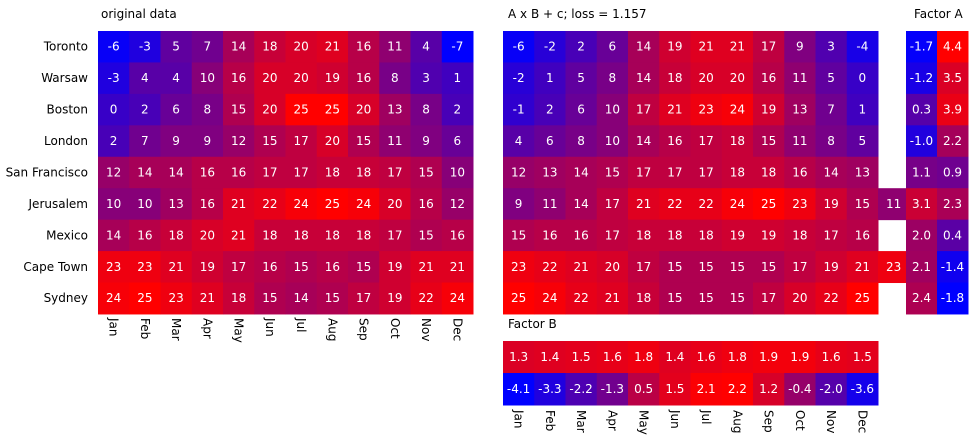 Image resolution: width=976 pixels, height=445 pixels. What do you see at coordinates (145, 78) in the screenshot?
I see `cell-value-label: 4` at bounding box center [145, 78].